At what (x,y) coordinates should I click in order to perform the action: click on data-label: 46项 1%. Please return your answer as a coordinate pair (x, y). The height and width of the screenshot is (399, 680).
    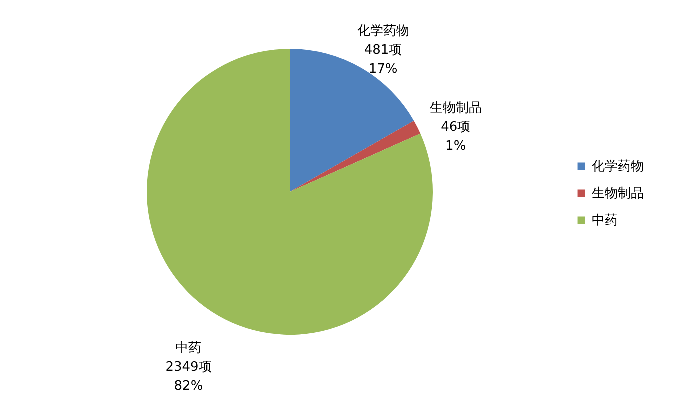
    Looking at the image, I should click on (456, 137).